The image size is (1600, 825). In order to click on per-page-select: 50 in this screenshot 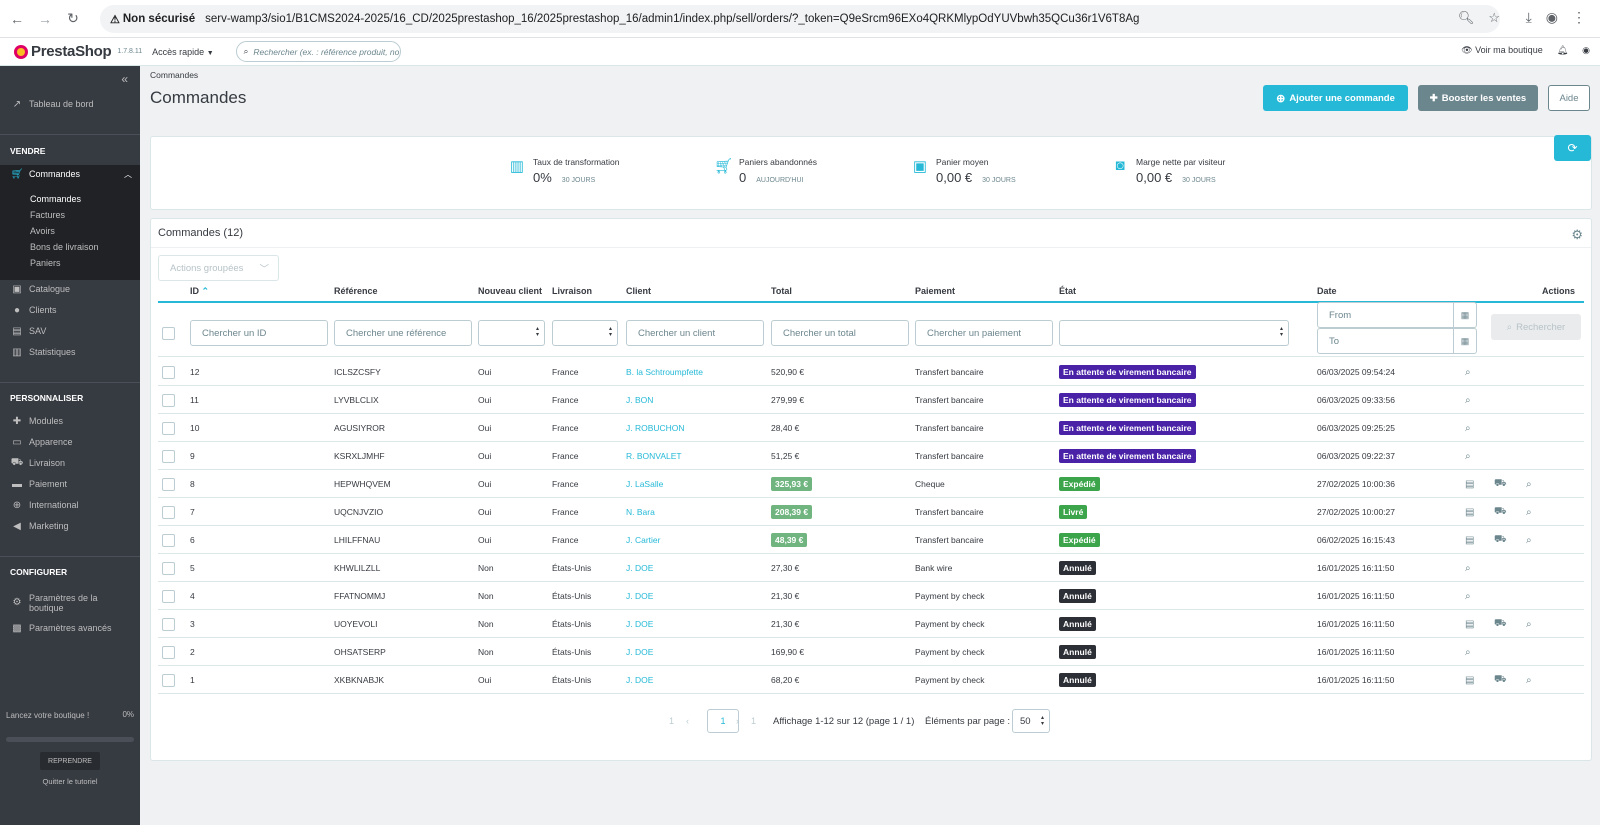, I will do `click(1031, 721)`.